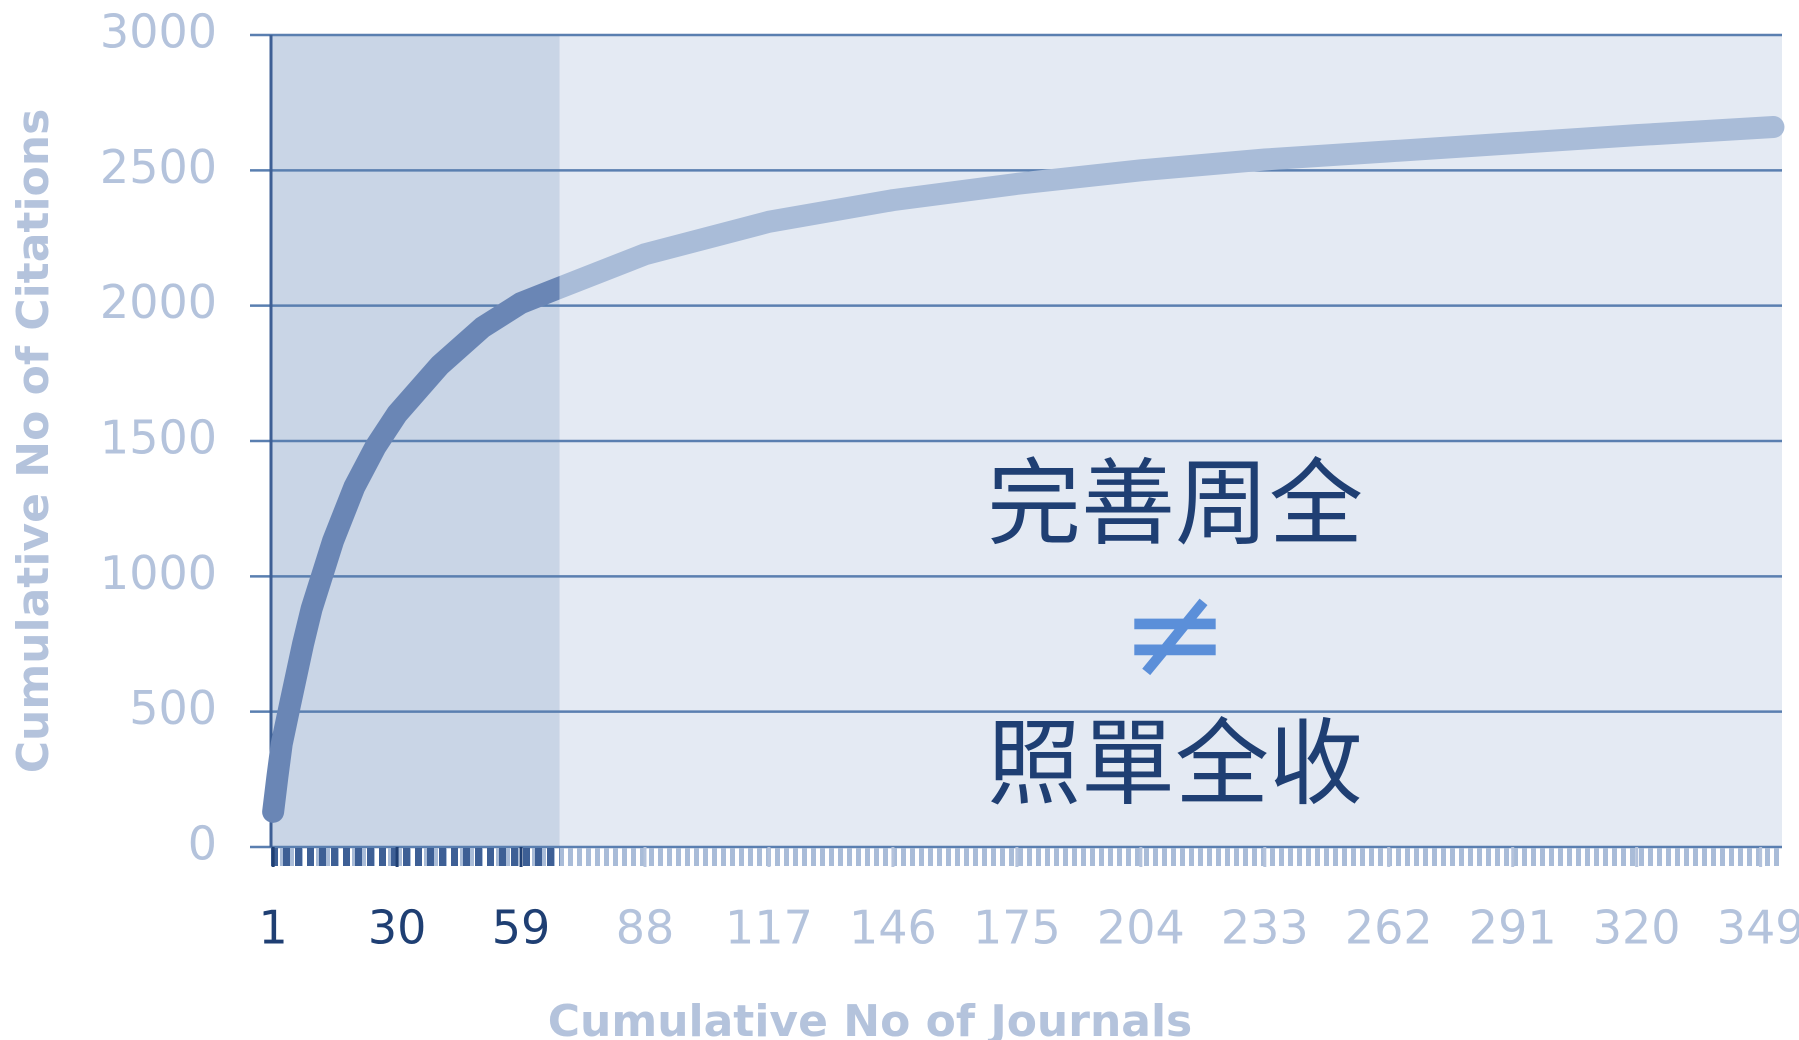 The image size is (1799, 1040). I want to click on y-tick-label: 2500, so click(158, 167).